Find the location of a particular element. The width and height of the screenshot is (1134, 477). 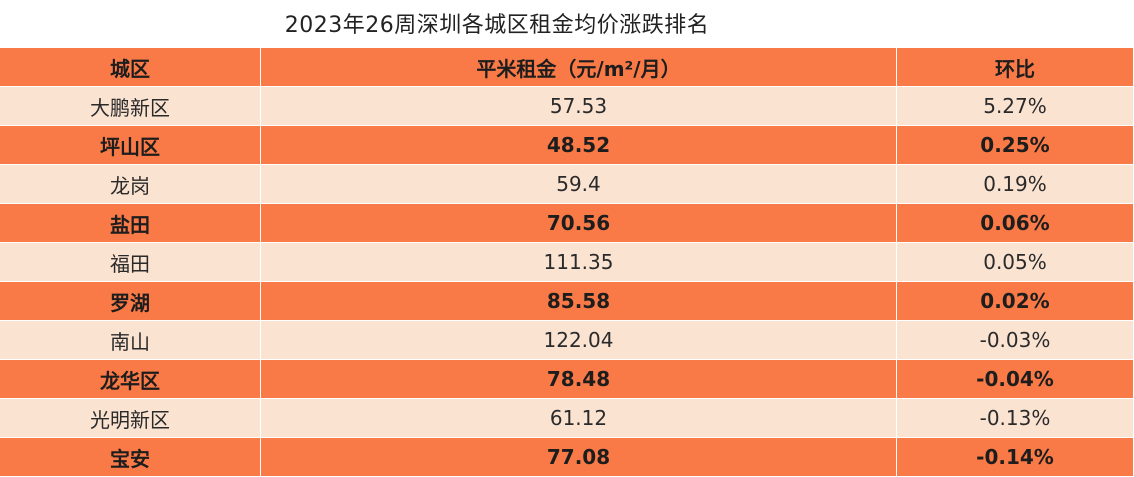

cell-change: 0.02% is located at coordinates (1015, 301).